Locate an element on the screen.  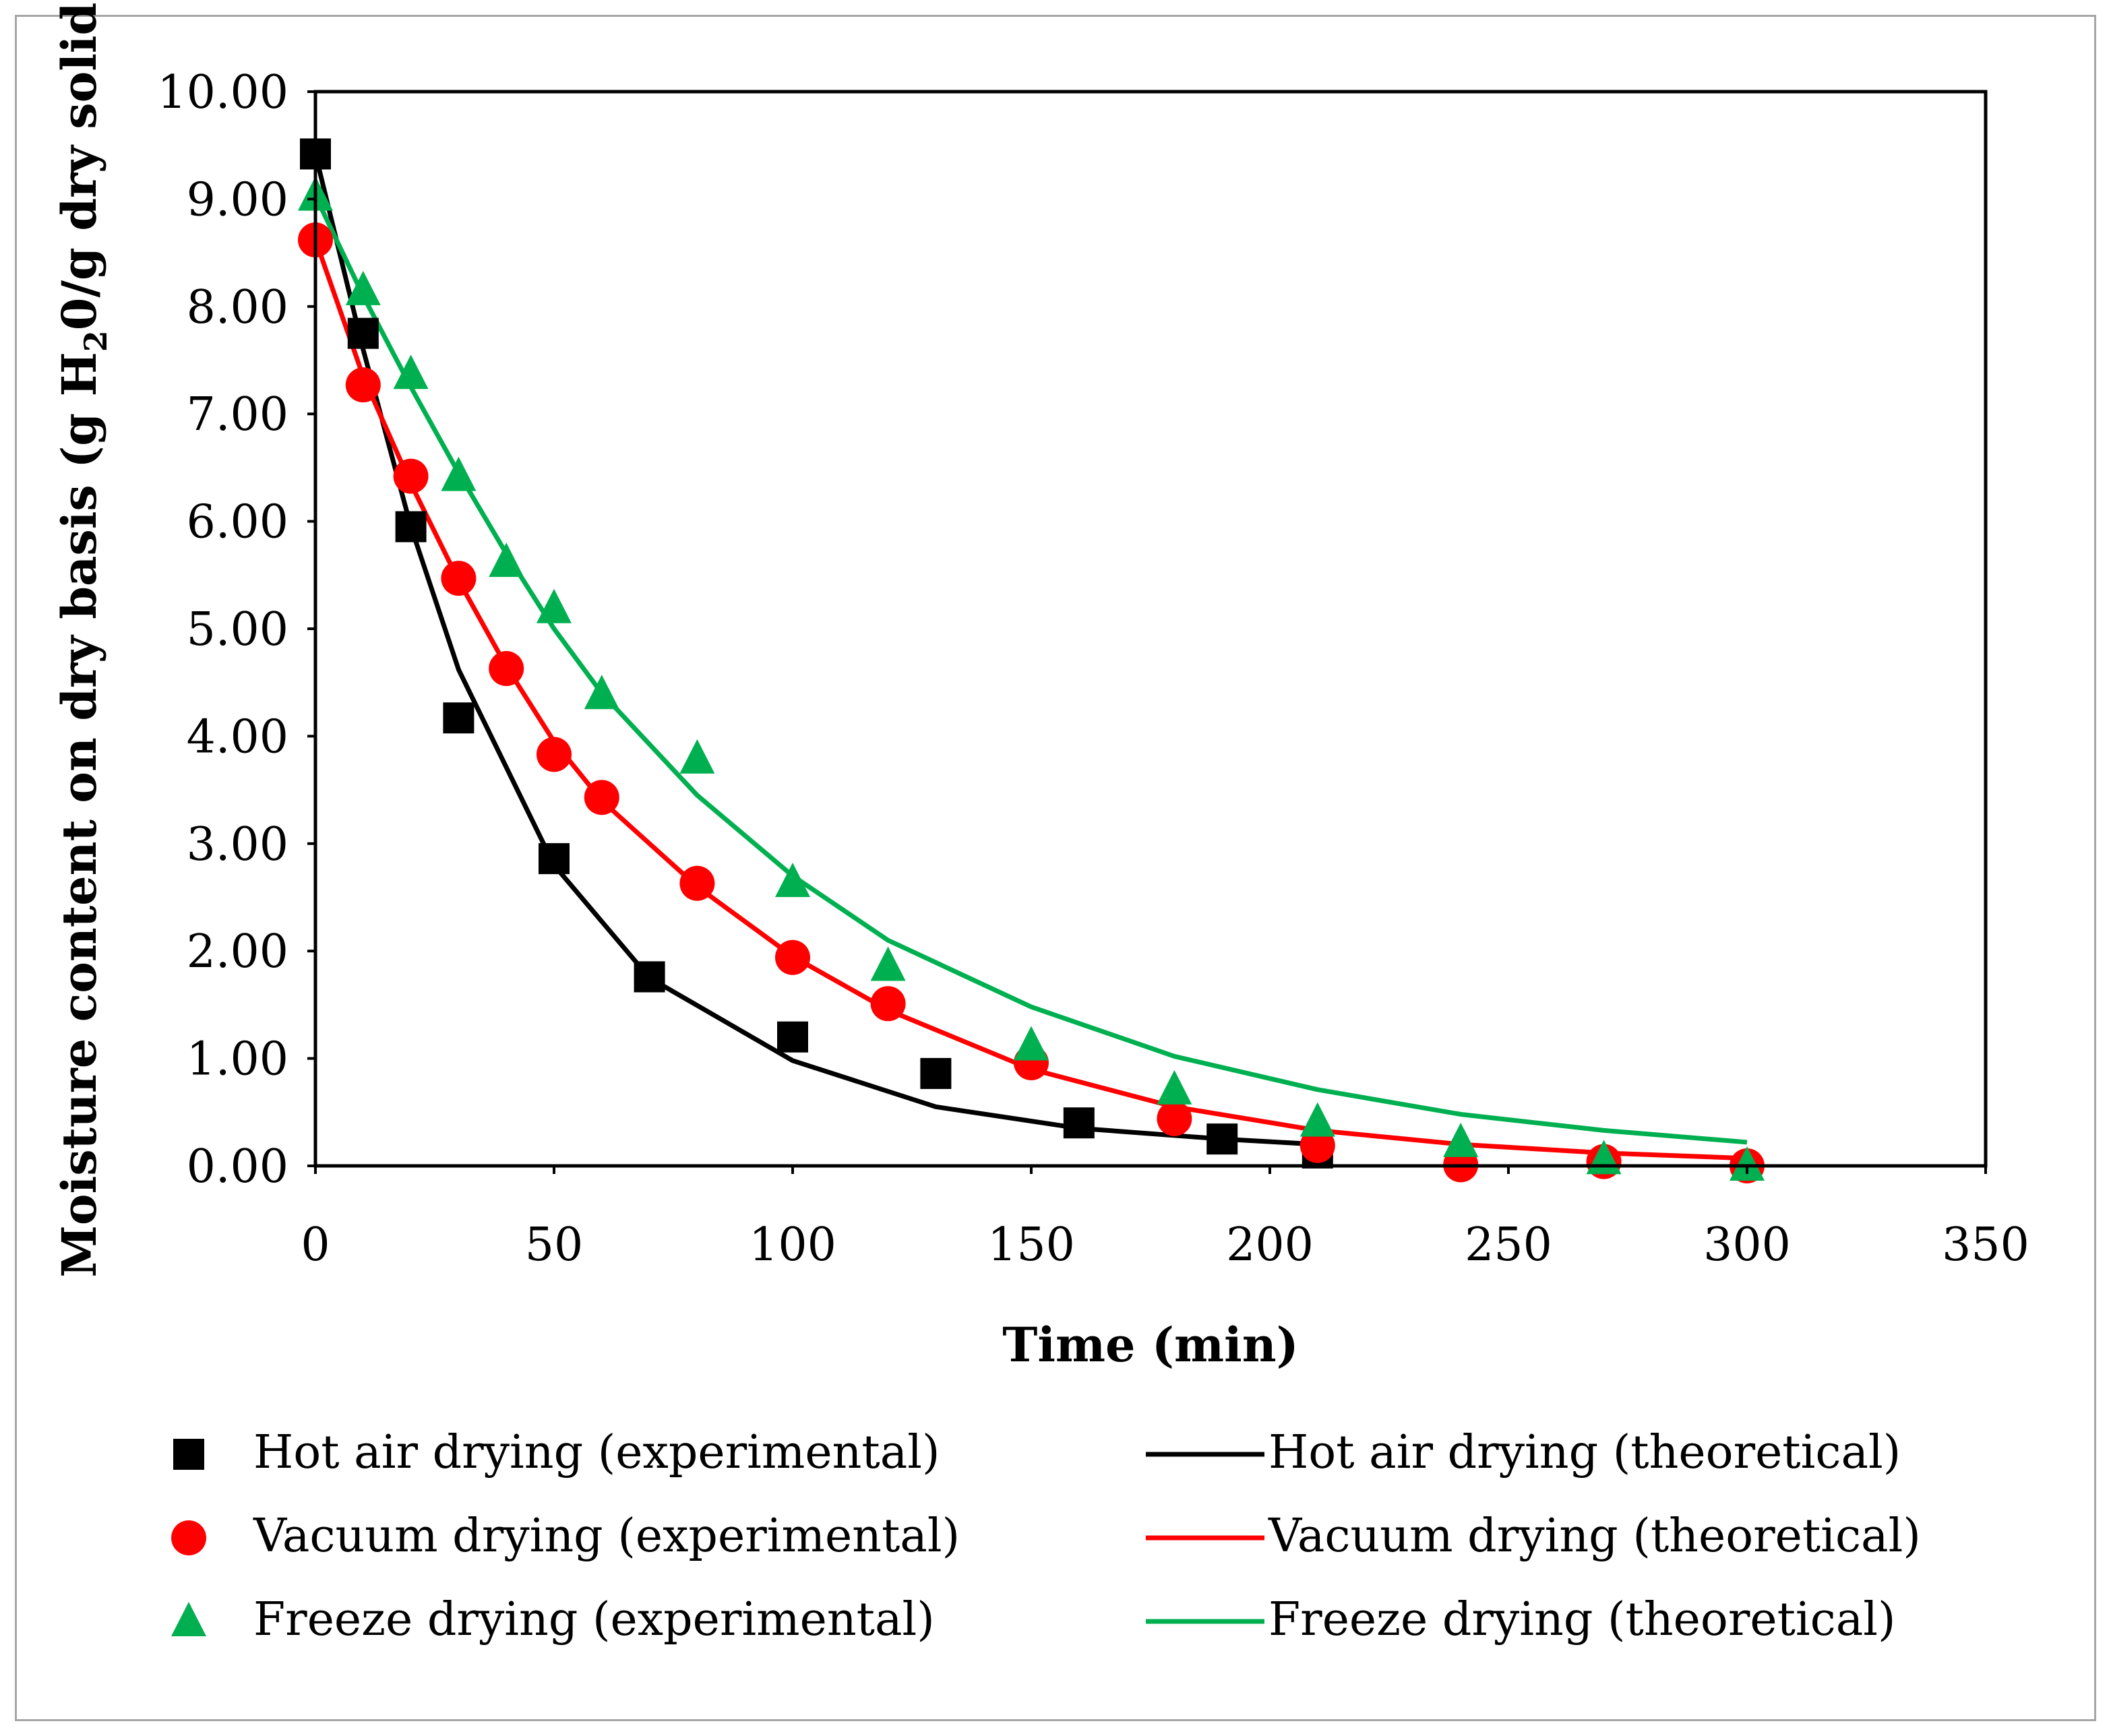
y-tick-label: 6.00 is located at coordinates (237, 522).